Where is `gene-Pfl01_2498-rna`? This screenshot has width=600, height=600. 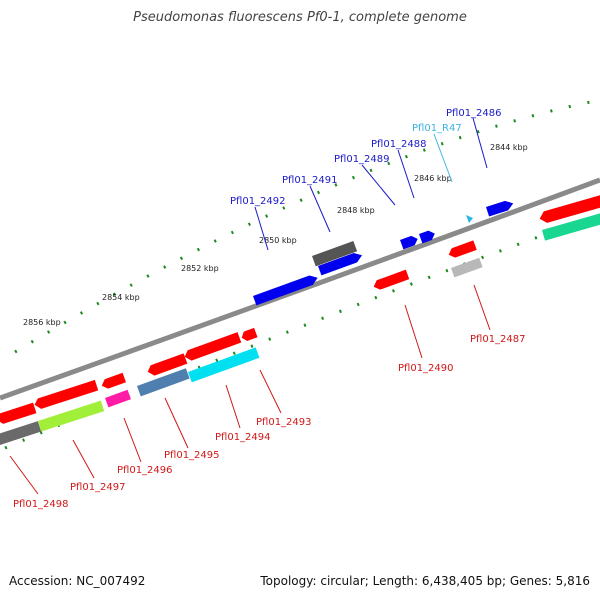
gene-Pfl01_2498-rna is located at coordinates (21, 433).